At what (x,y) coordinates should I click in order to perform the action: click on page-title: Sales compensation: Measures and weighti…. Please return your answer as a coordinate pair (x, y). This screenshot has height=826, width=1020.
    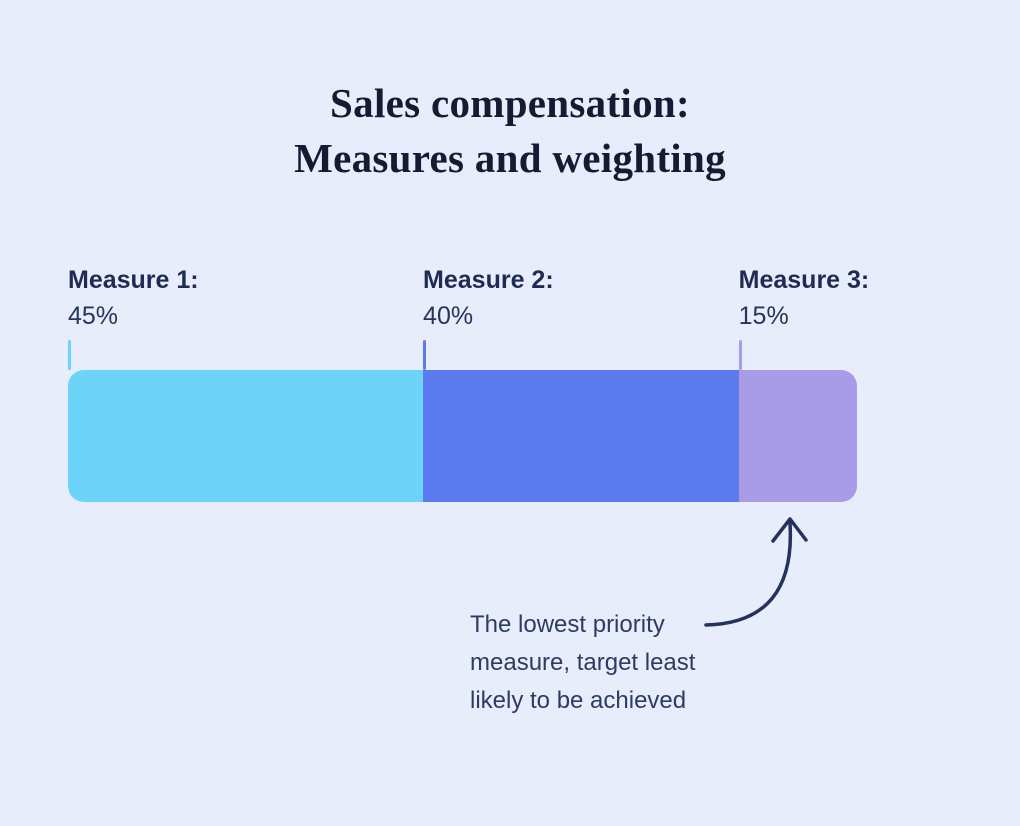
    Looking at the image, I should click on (510, 130).